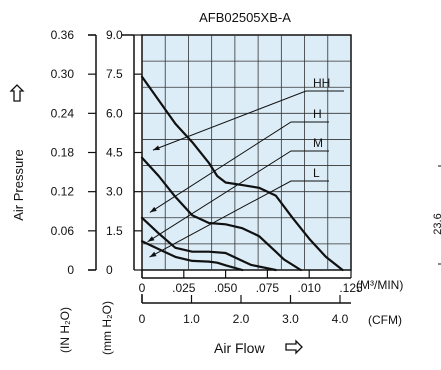  I want to click on right-arrow-icon, so click(294, 347).